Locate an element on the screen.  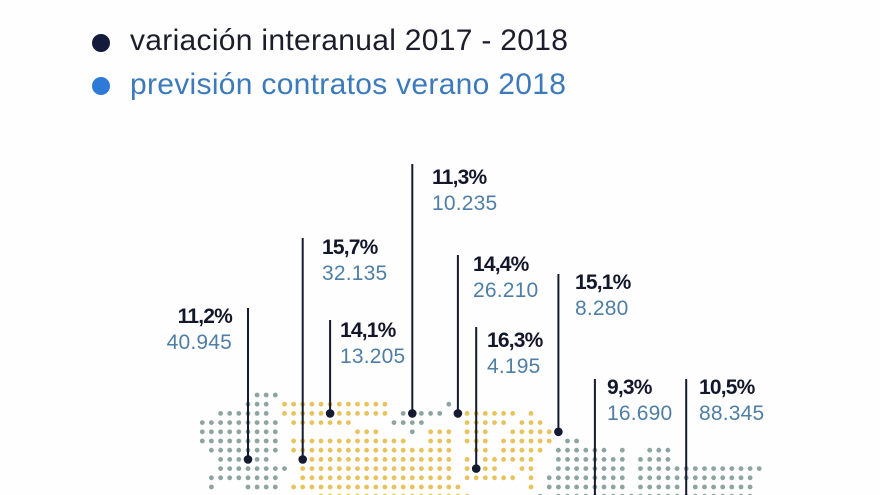
callout-3-contracts: 13.205 is located at coordinates (373, 356).